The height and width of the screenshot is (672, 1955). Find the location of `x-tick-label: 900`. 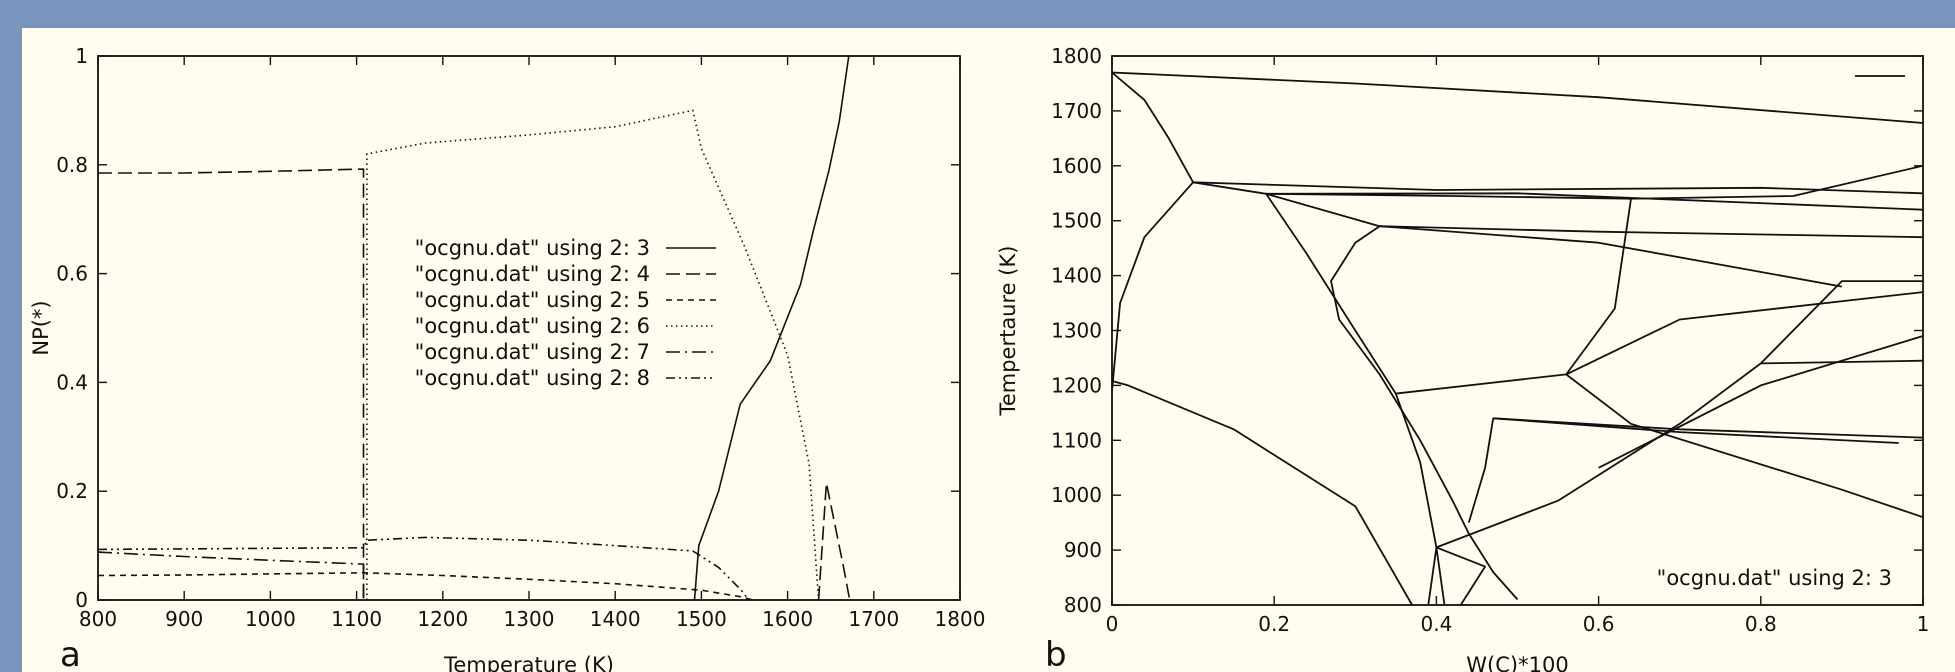

x-tick-label: 900 is located at coordinates (184, 619).